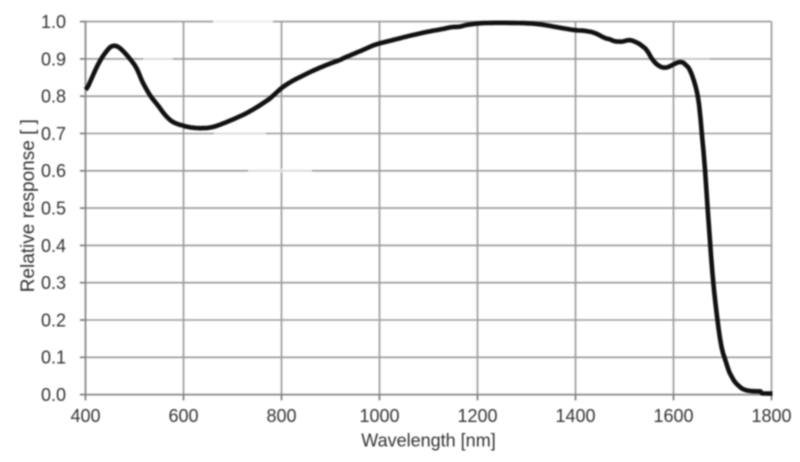 The image size is (800, 462). Describe the element at coordinates (53, 320) in the screenshot. I see `svg-text: 0.2` at that location.